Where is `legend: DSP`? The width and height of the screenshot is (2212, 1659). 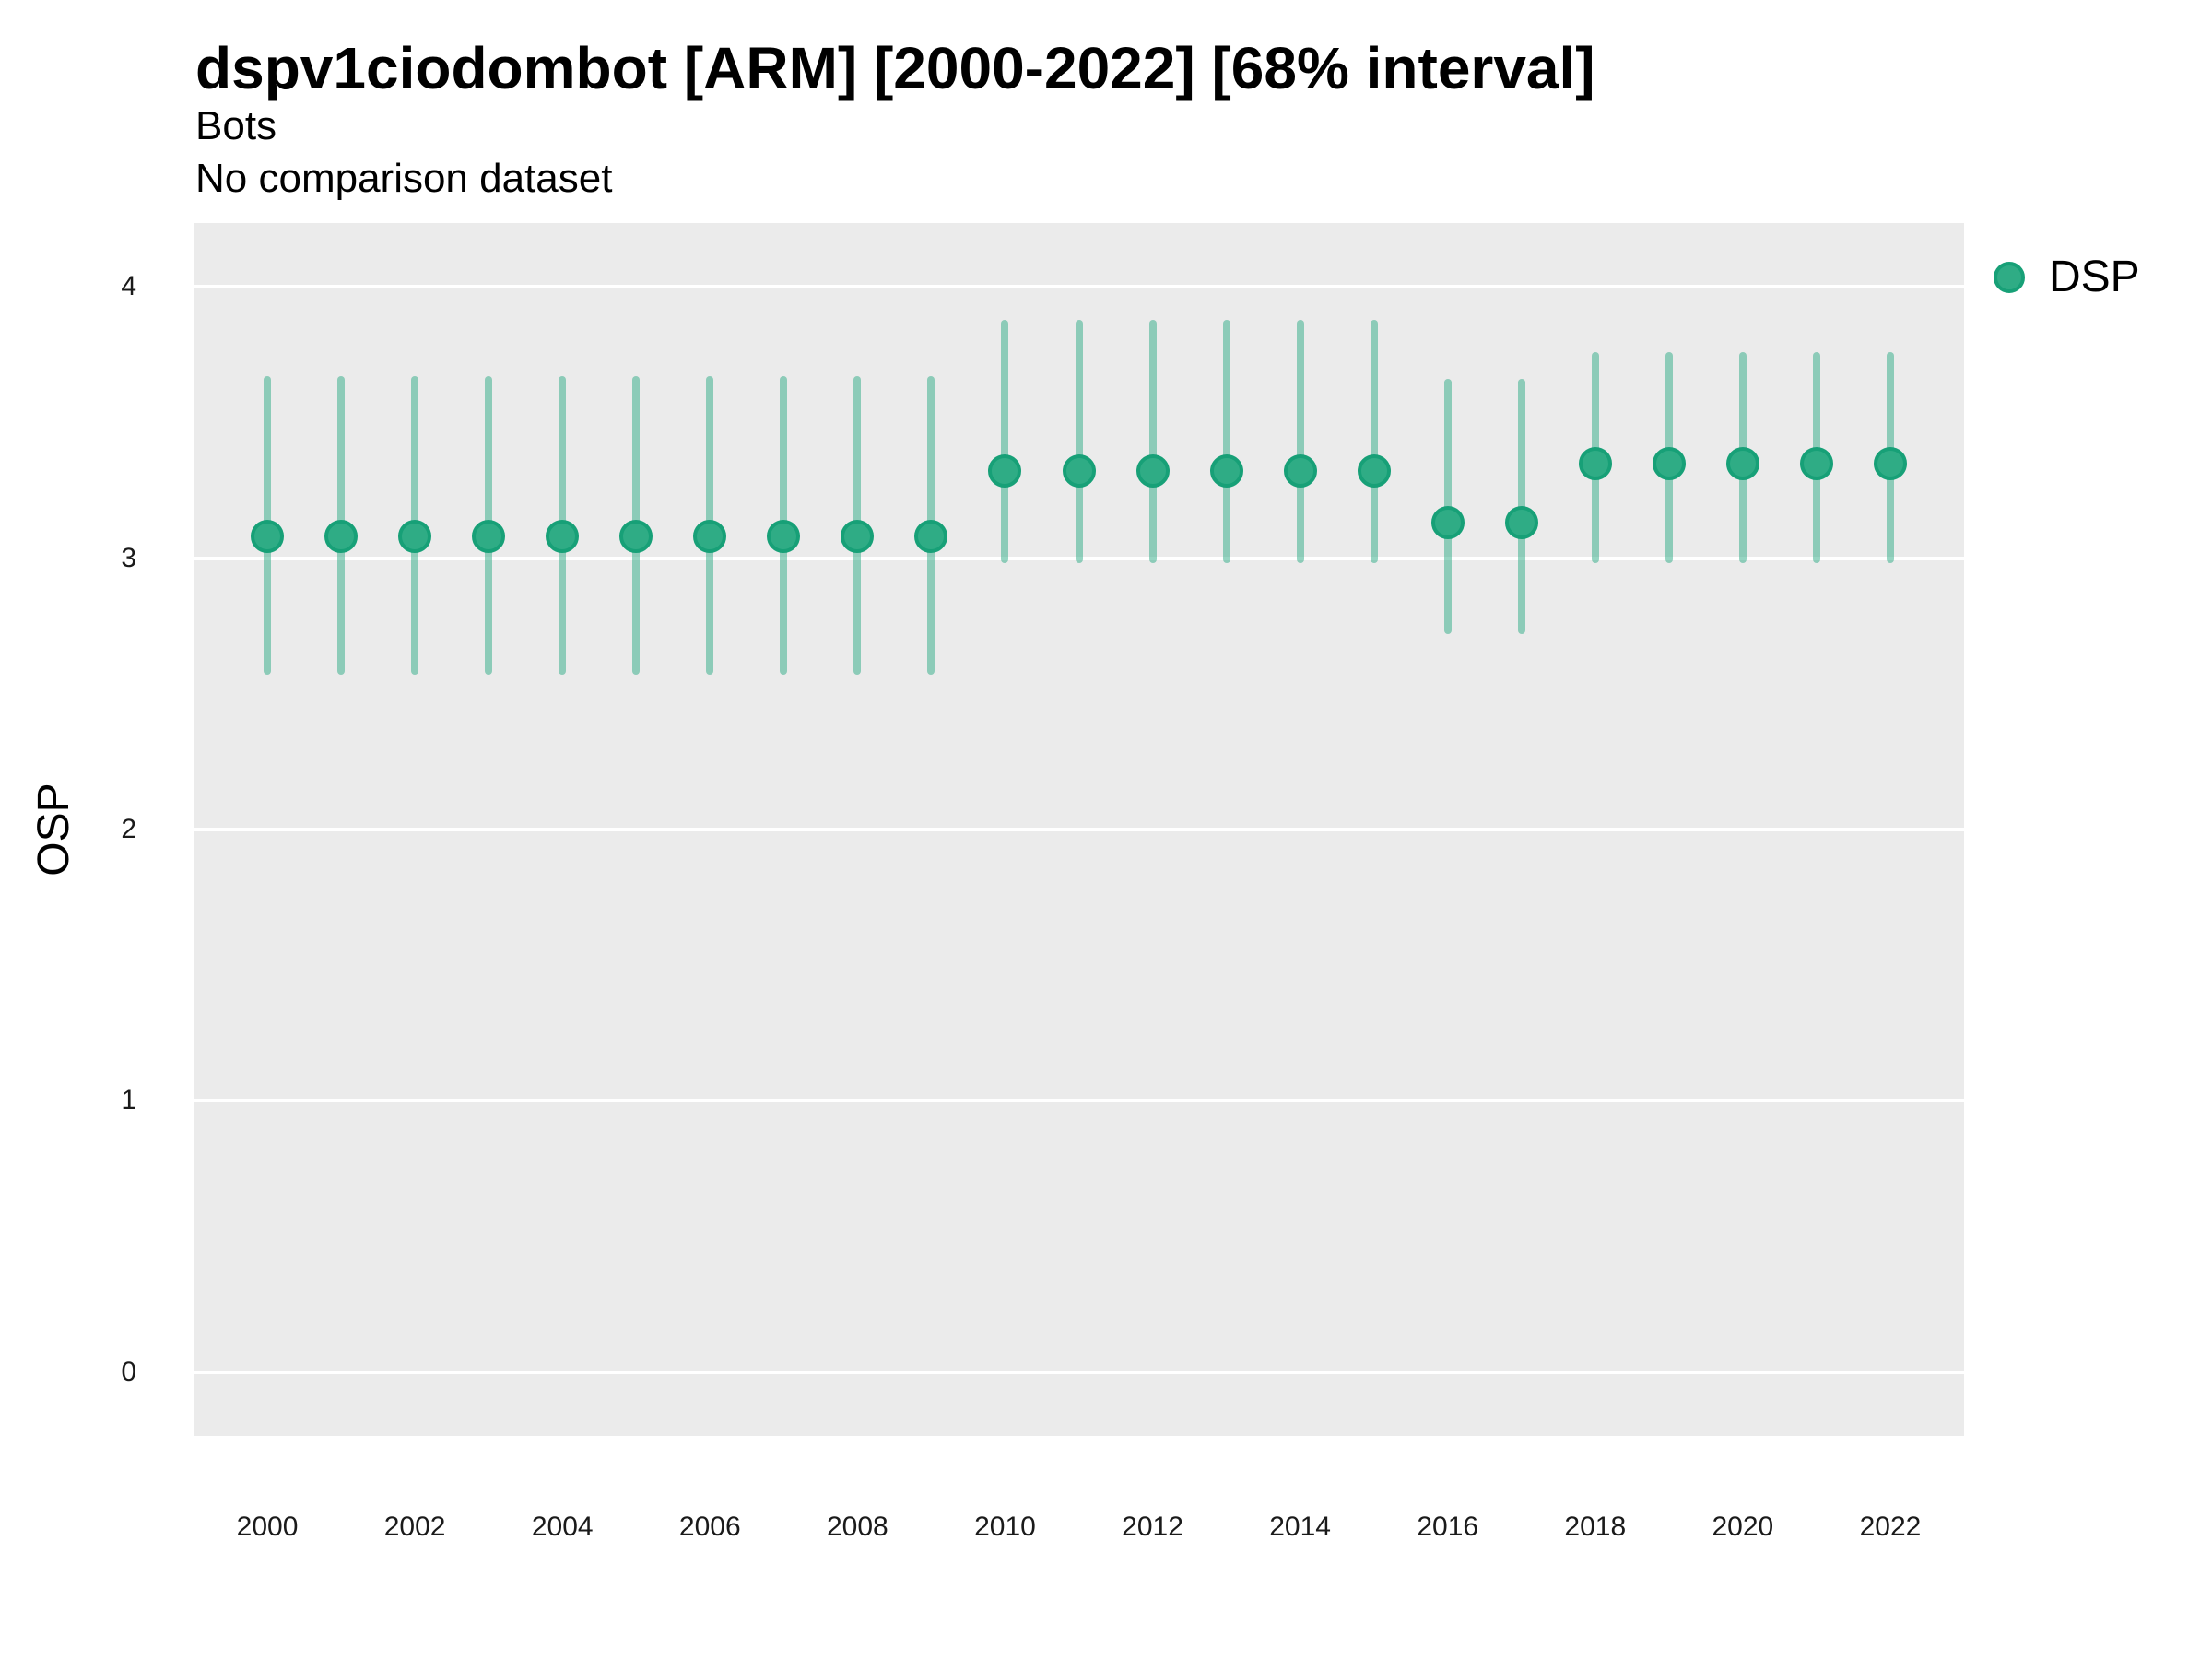
legend: DSP is located at coordinates (2067, 277).